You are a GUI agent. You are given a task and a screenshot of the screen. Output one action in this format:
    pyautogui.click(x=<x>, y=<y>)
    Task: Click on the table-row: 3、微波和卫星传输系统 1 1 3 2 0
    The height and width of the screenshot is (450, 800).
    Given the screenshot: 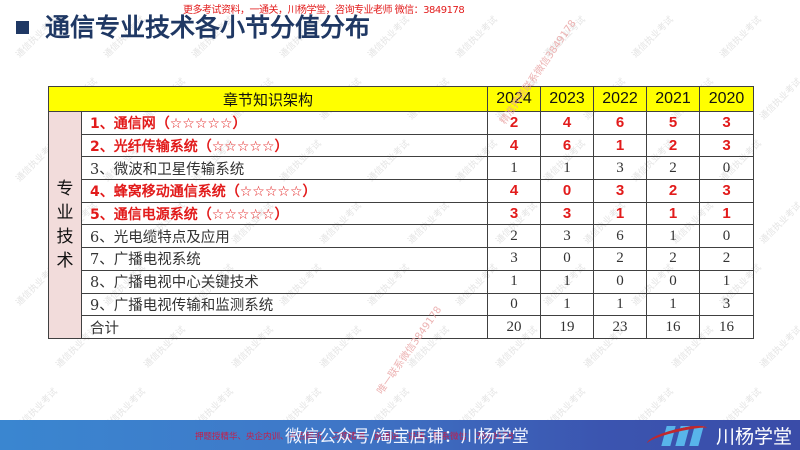 What is the action you would take?
    pyautogui.click(x=401, y=168)
    